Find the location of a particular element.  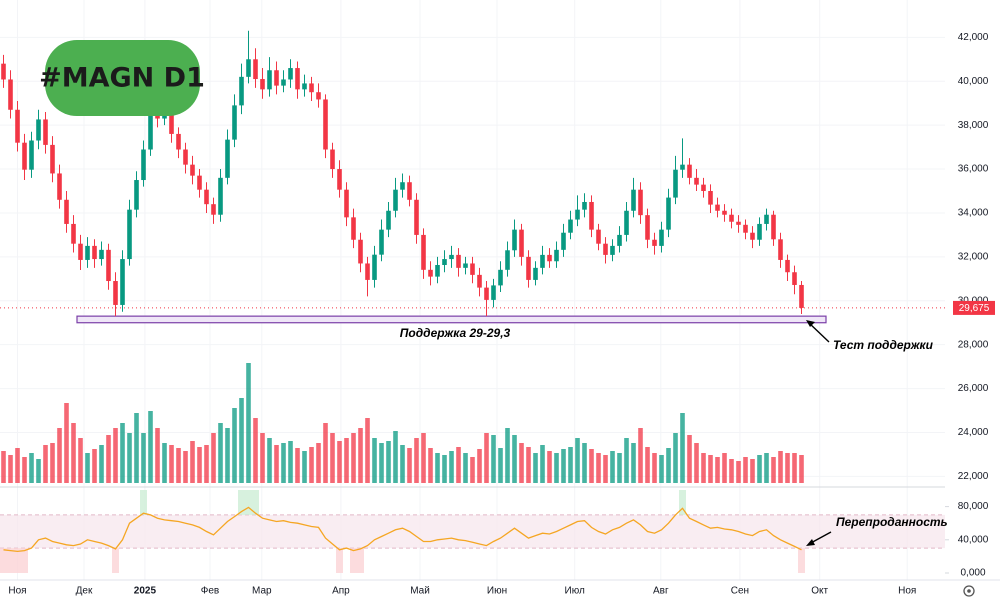

x-tick-label: Фев is located at coordinates (210, 591).